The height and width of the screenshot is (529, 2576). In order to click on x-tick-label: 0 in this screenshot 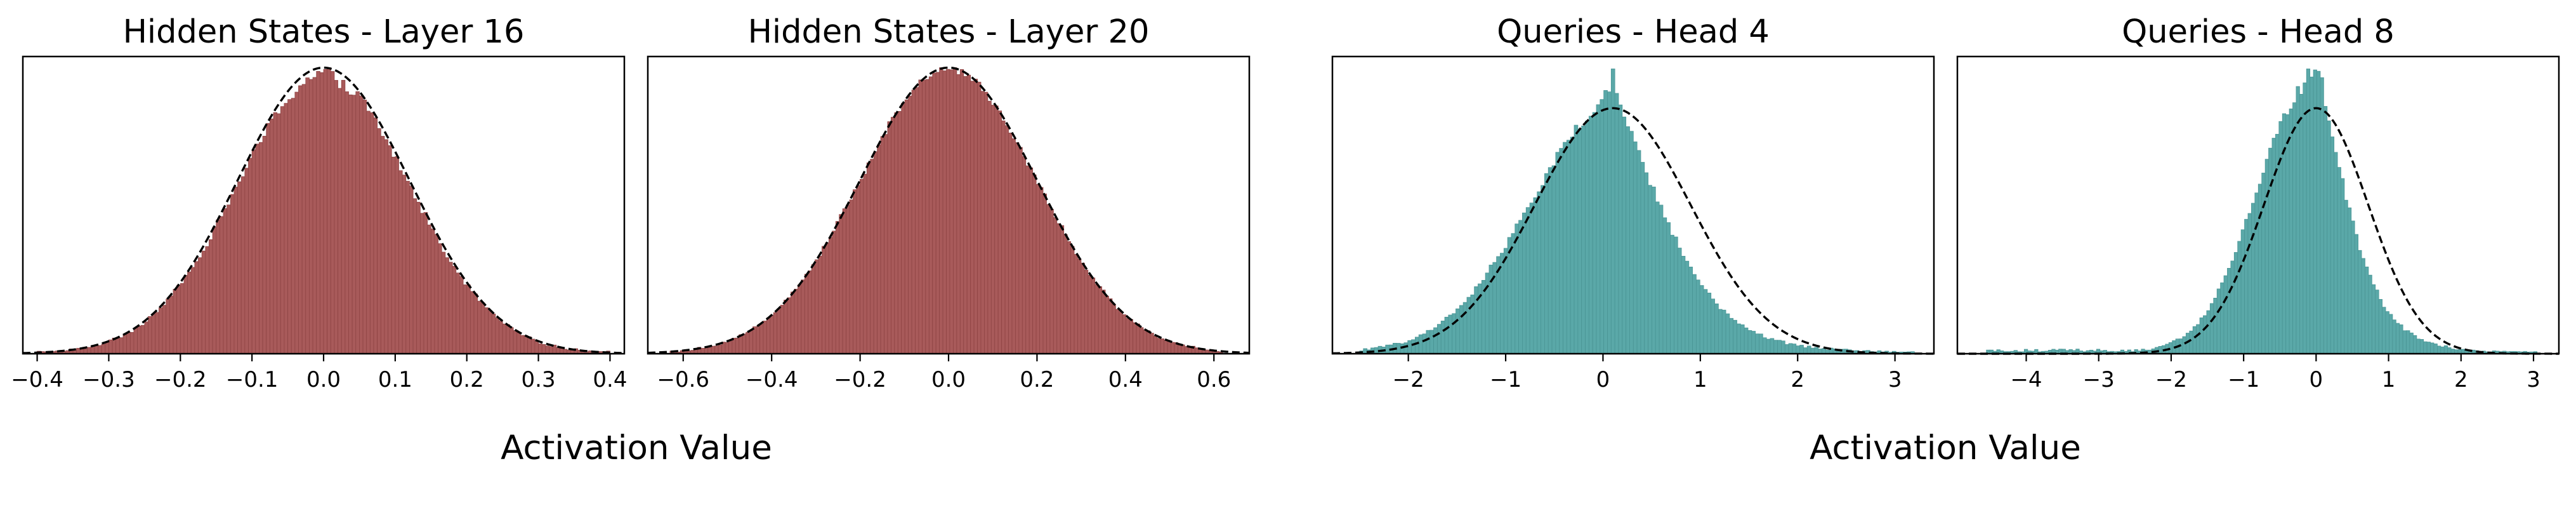, I will do `click(1603, 379)`.